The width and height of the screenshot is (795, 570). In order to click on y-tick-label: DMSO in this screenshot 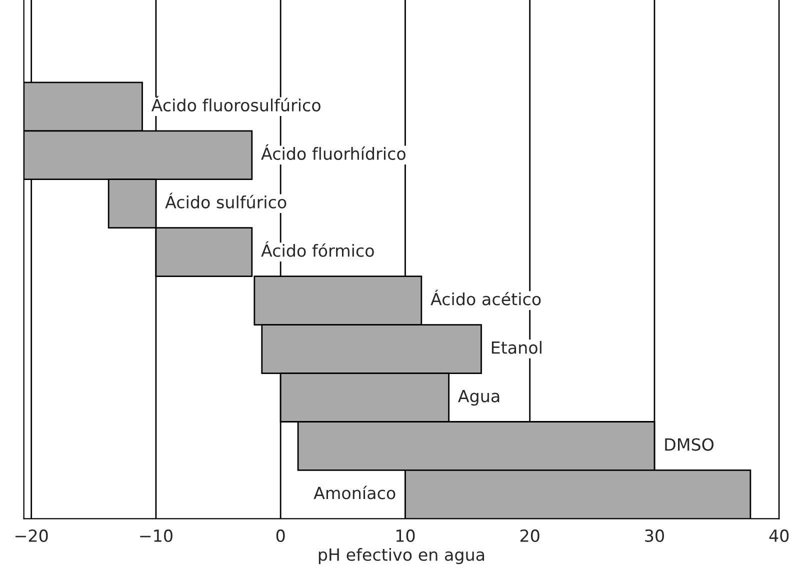, I will do `click(689, 444)`.